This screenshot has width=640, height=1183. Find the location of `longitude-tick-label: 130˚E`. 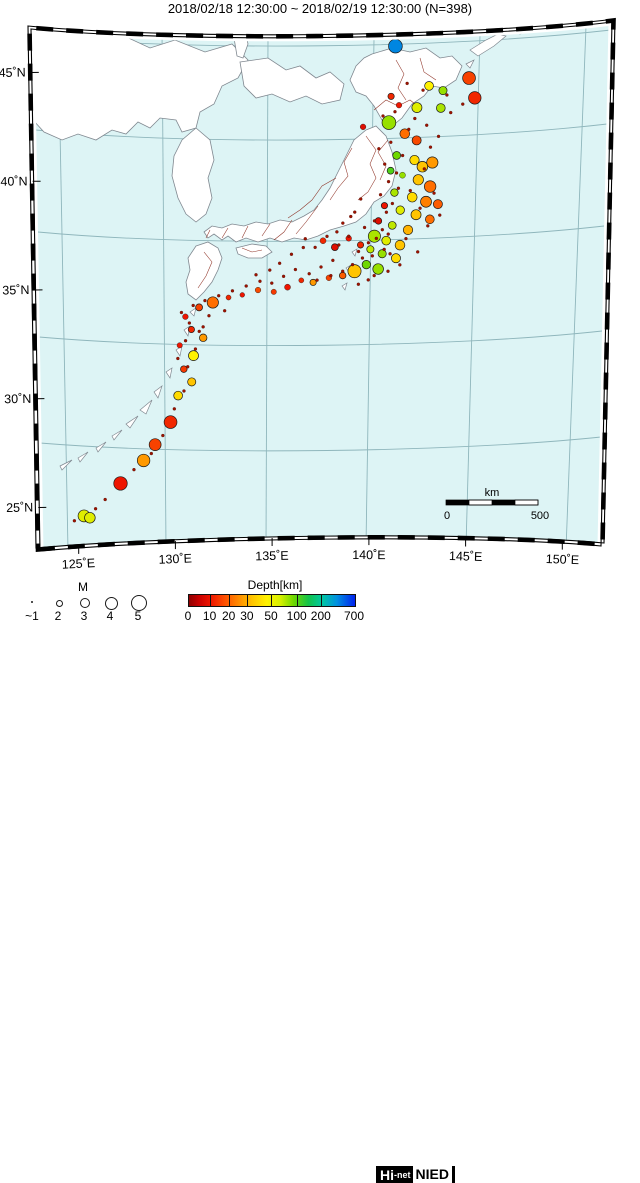

longitude-tick-label: 130˚E is located at coordinates (175, 558).